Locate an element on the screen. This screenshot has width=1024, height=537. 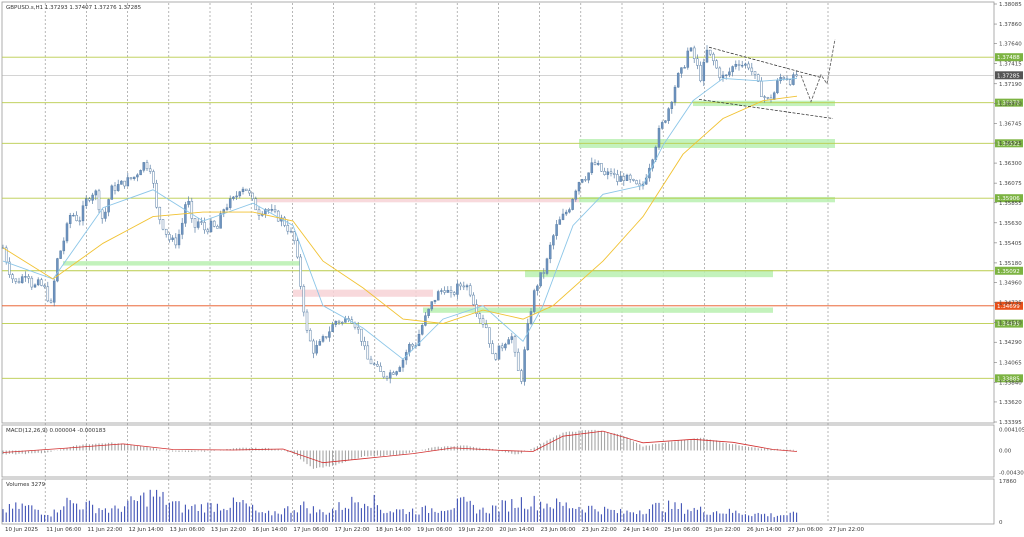
volume-pane is located at coordinates (498, 501).